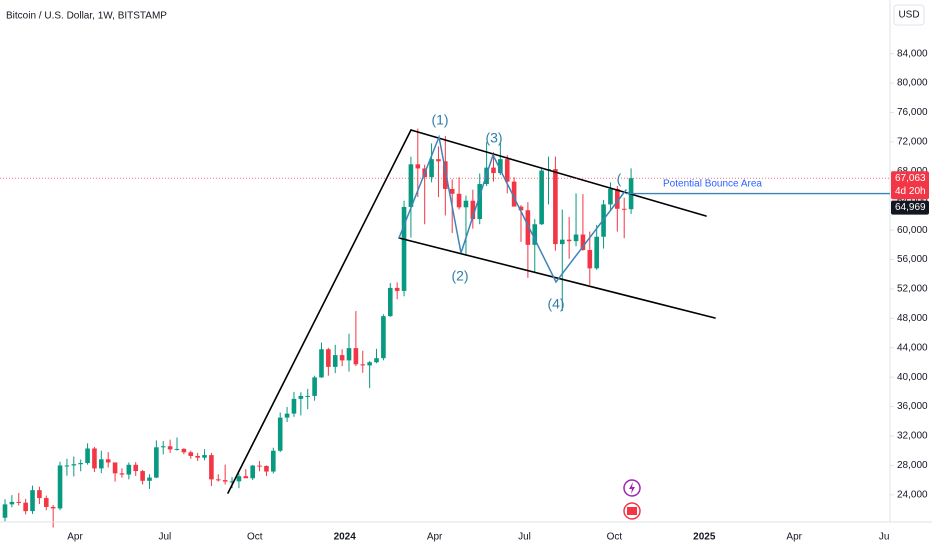 This screenshot has height=550, width=932. What do you see at coordinates (512, 209) in the screenshot?
I see `wave-path` at bounding box center [512, 209].